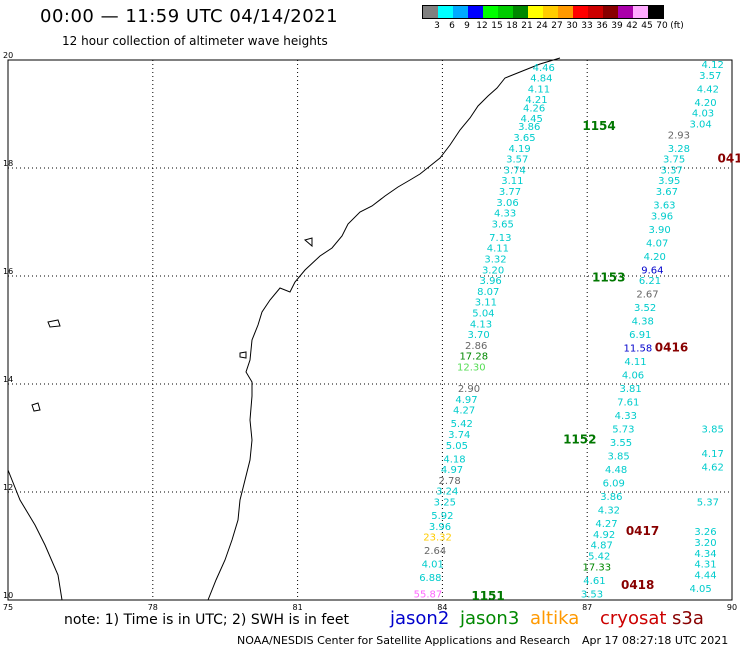 The width and height of the screenshot is (740, 650). I want to click on swh-value: 5.42, so click(599, 557).